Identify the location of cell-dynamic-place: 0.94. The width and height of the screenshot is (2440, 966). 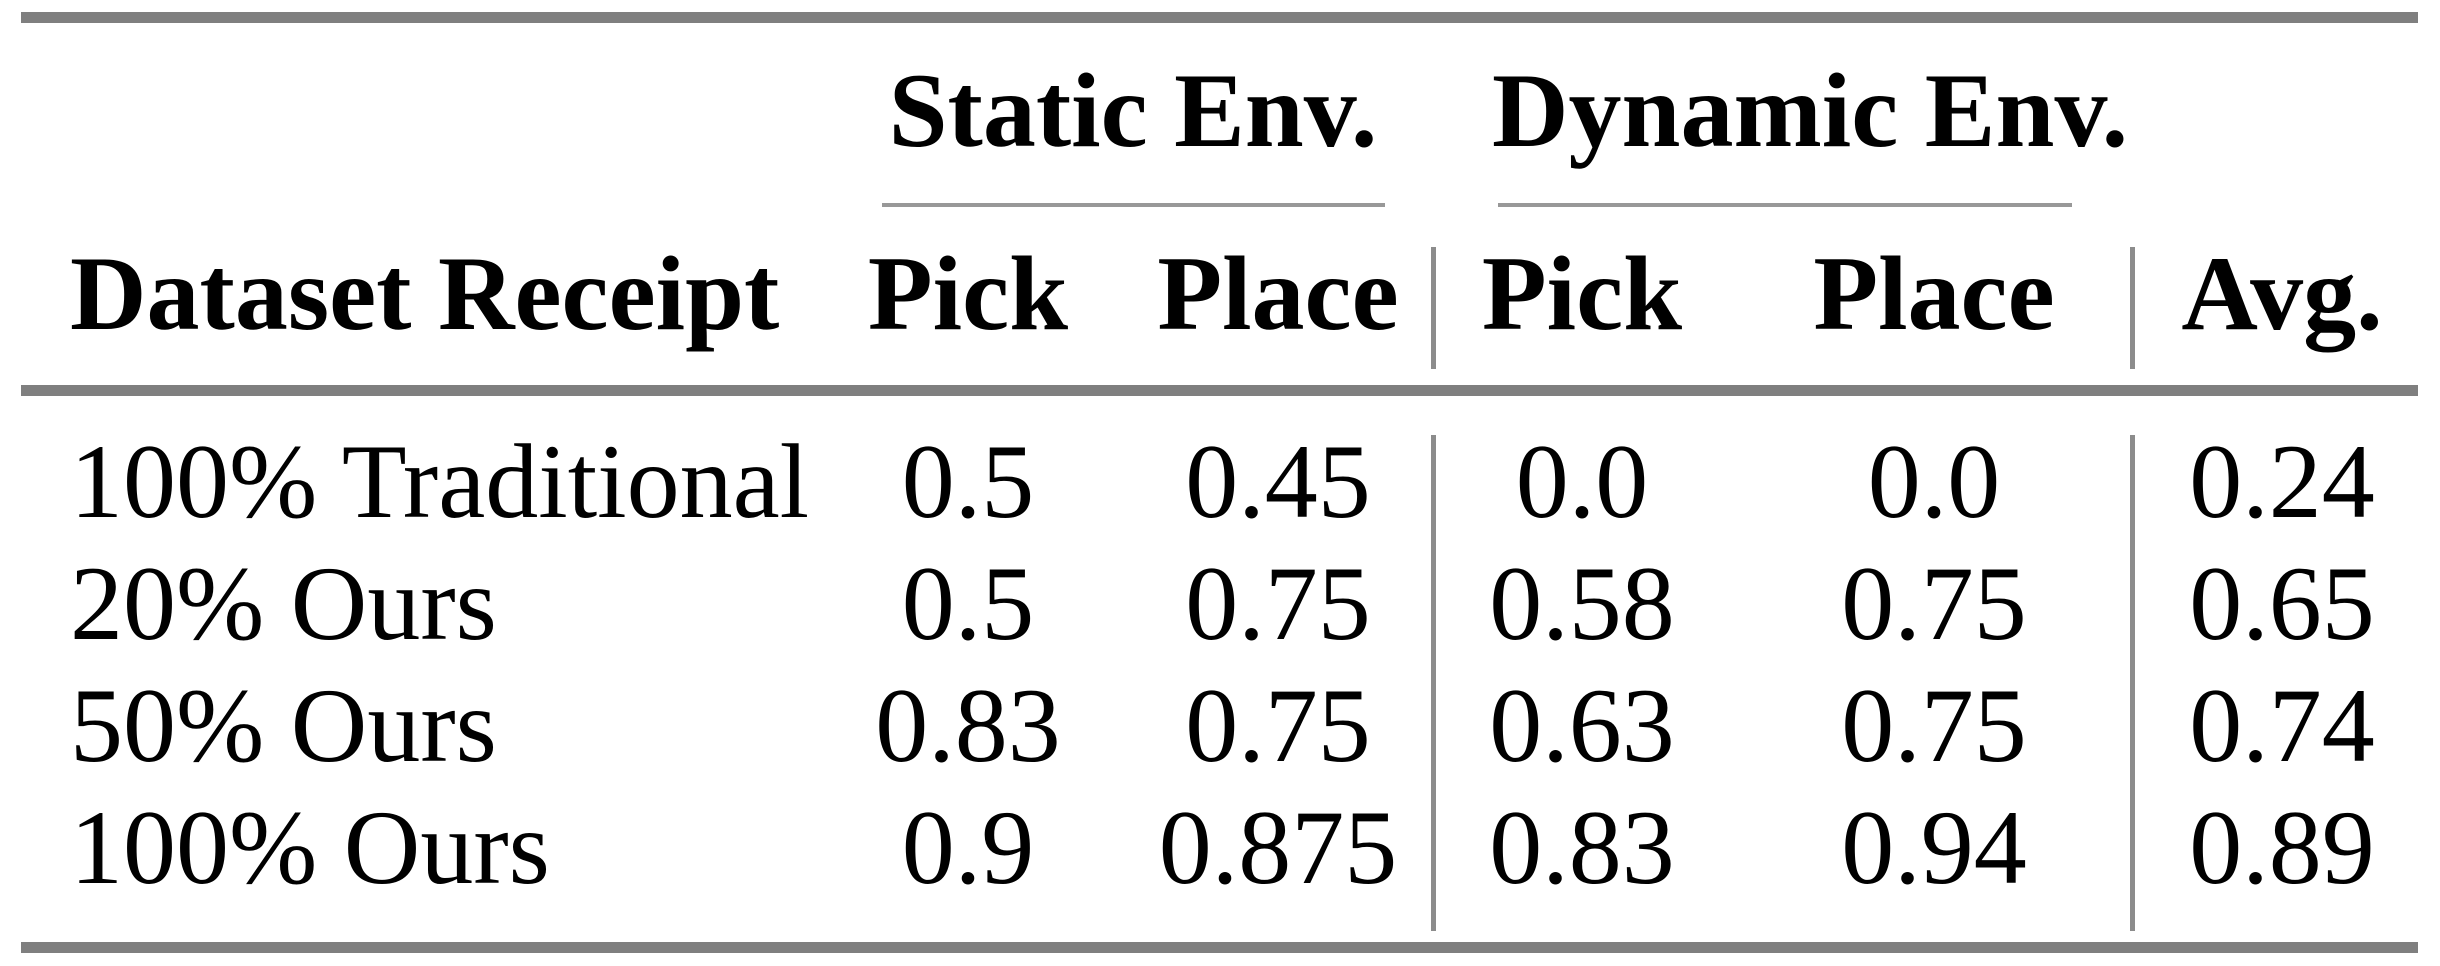
(1934, 847).